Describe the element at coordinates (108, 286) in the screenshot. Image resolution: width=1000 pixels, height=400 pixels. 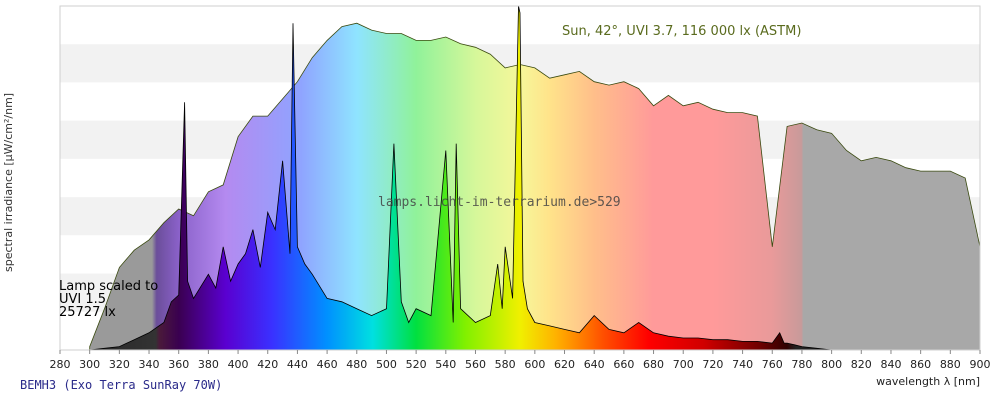
I see `lamp-annotation-line1: Lamp scaled to` at that location.